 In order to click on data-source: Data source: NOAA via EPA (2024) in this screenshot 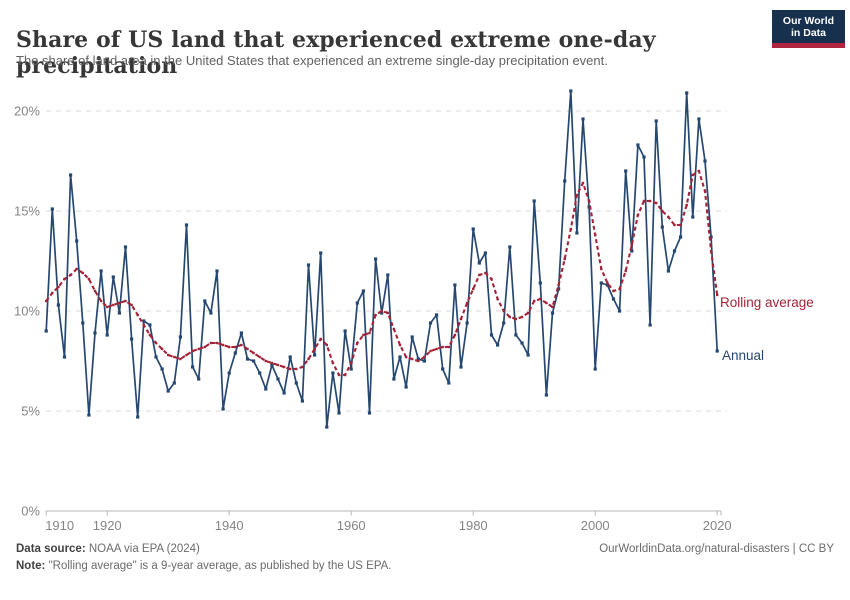, I will do `click(108, 549)`.